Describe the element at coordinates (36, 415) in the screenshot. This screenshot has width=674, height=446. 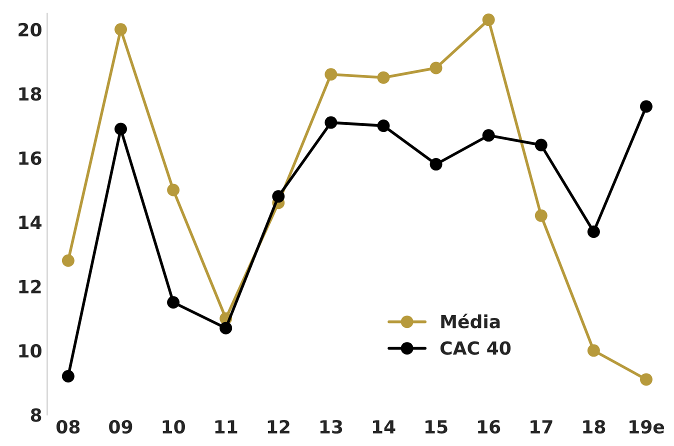
I see `y-tick-label: 8` at that location.